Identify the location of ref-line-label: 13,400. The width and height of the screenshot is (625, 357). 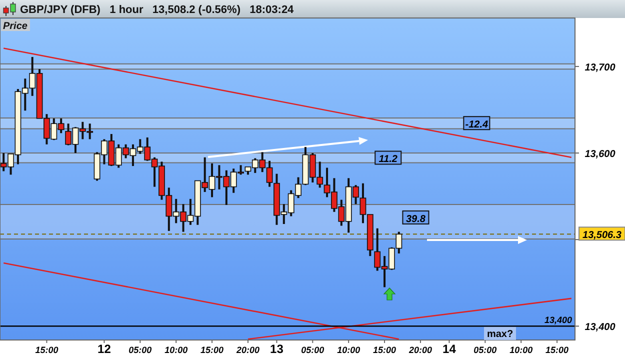
(558, 320).